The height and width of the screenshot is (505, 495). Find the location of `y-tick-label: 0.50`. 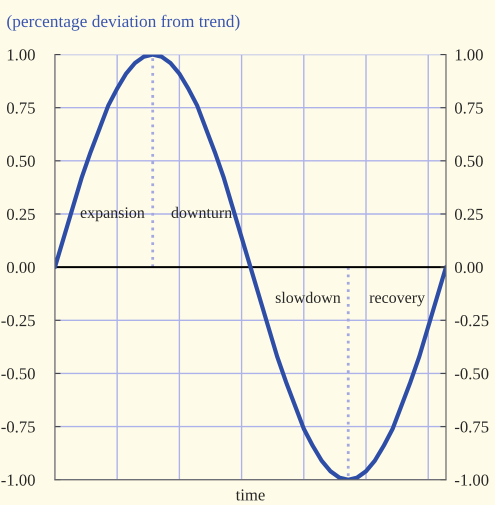

y-tick-label: 0.50 is located at coordinates (20, 161).